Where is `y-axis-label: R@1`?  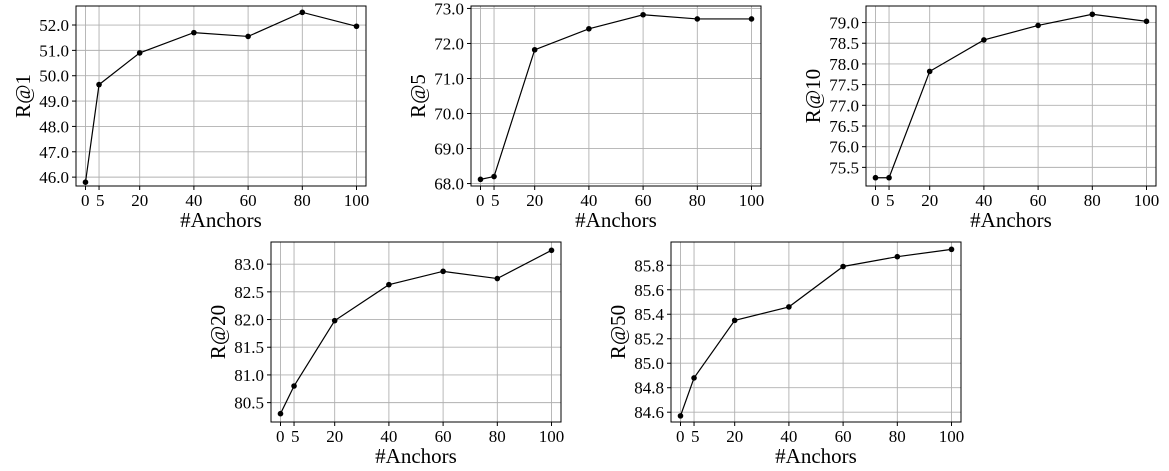 y-axis-label: R@1 is located at coordinates (23, 96).